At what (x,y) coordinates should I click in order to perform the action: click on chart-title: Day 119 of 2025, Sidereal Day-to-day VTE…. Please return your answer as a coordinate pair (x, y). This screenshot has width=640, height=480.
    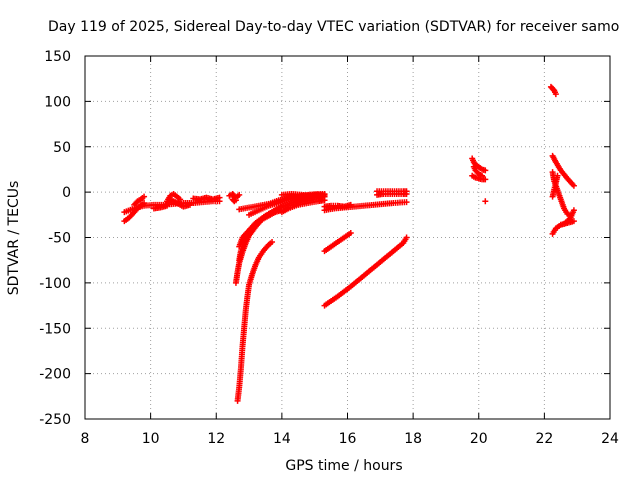
    Looking at the image, I should click on (333, 27).